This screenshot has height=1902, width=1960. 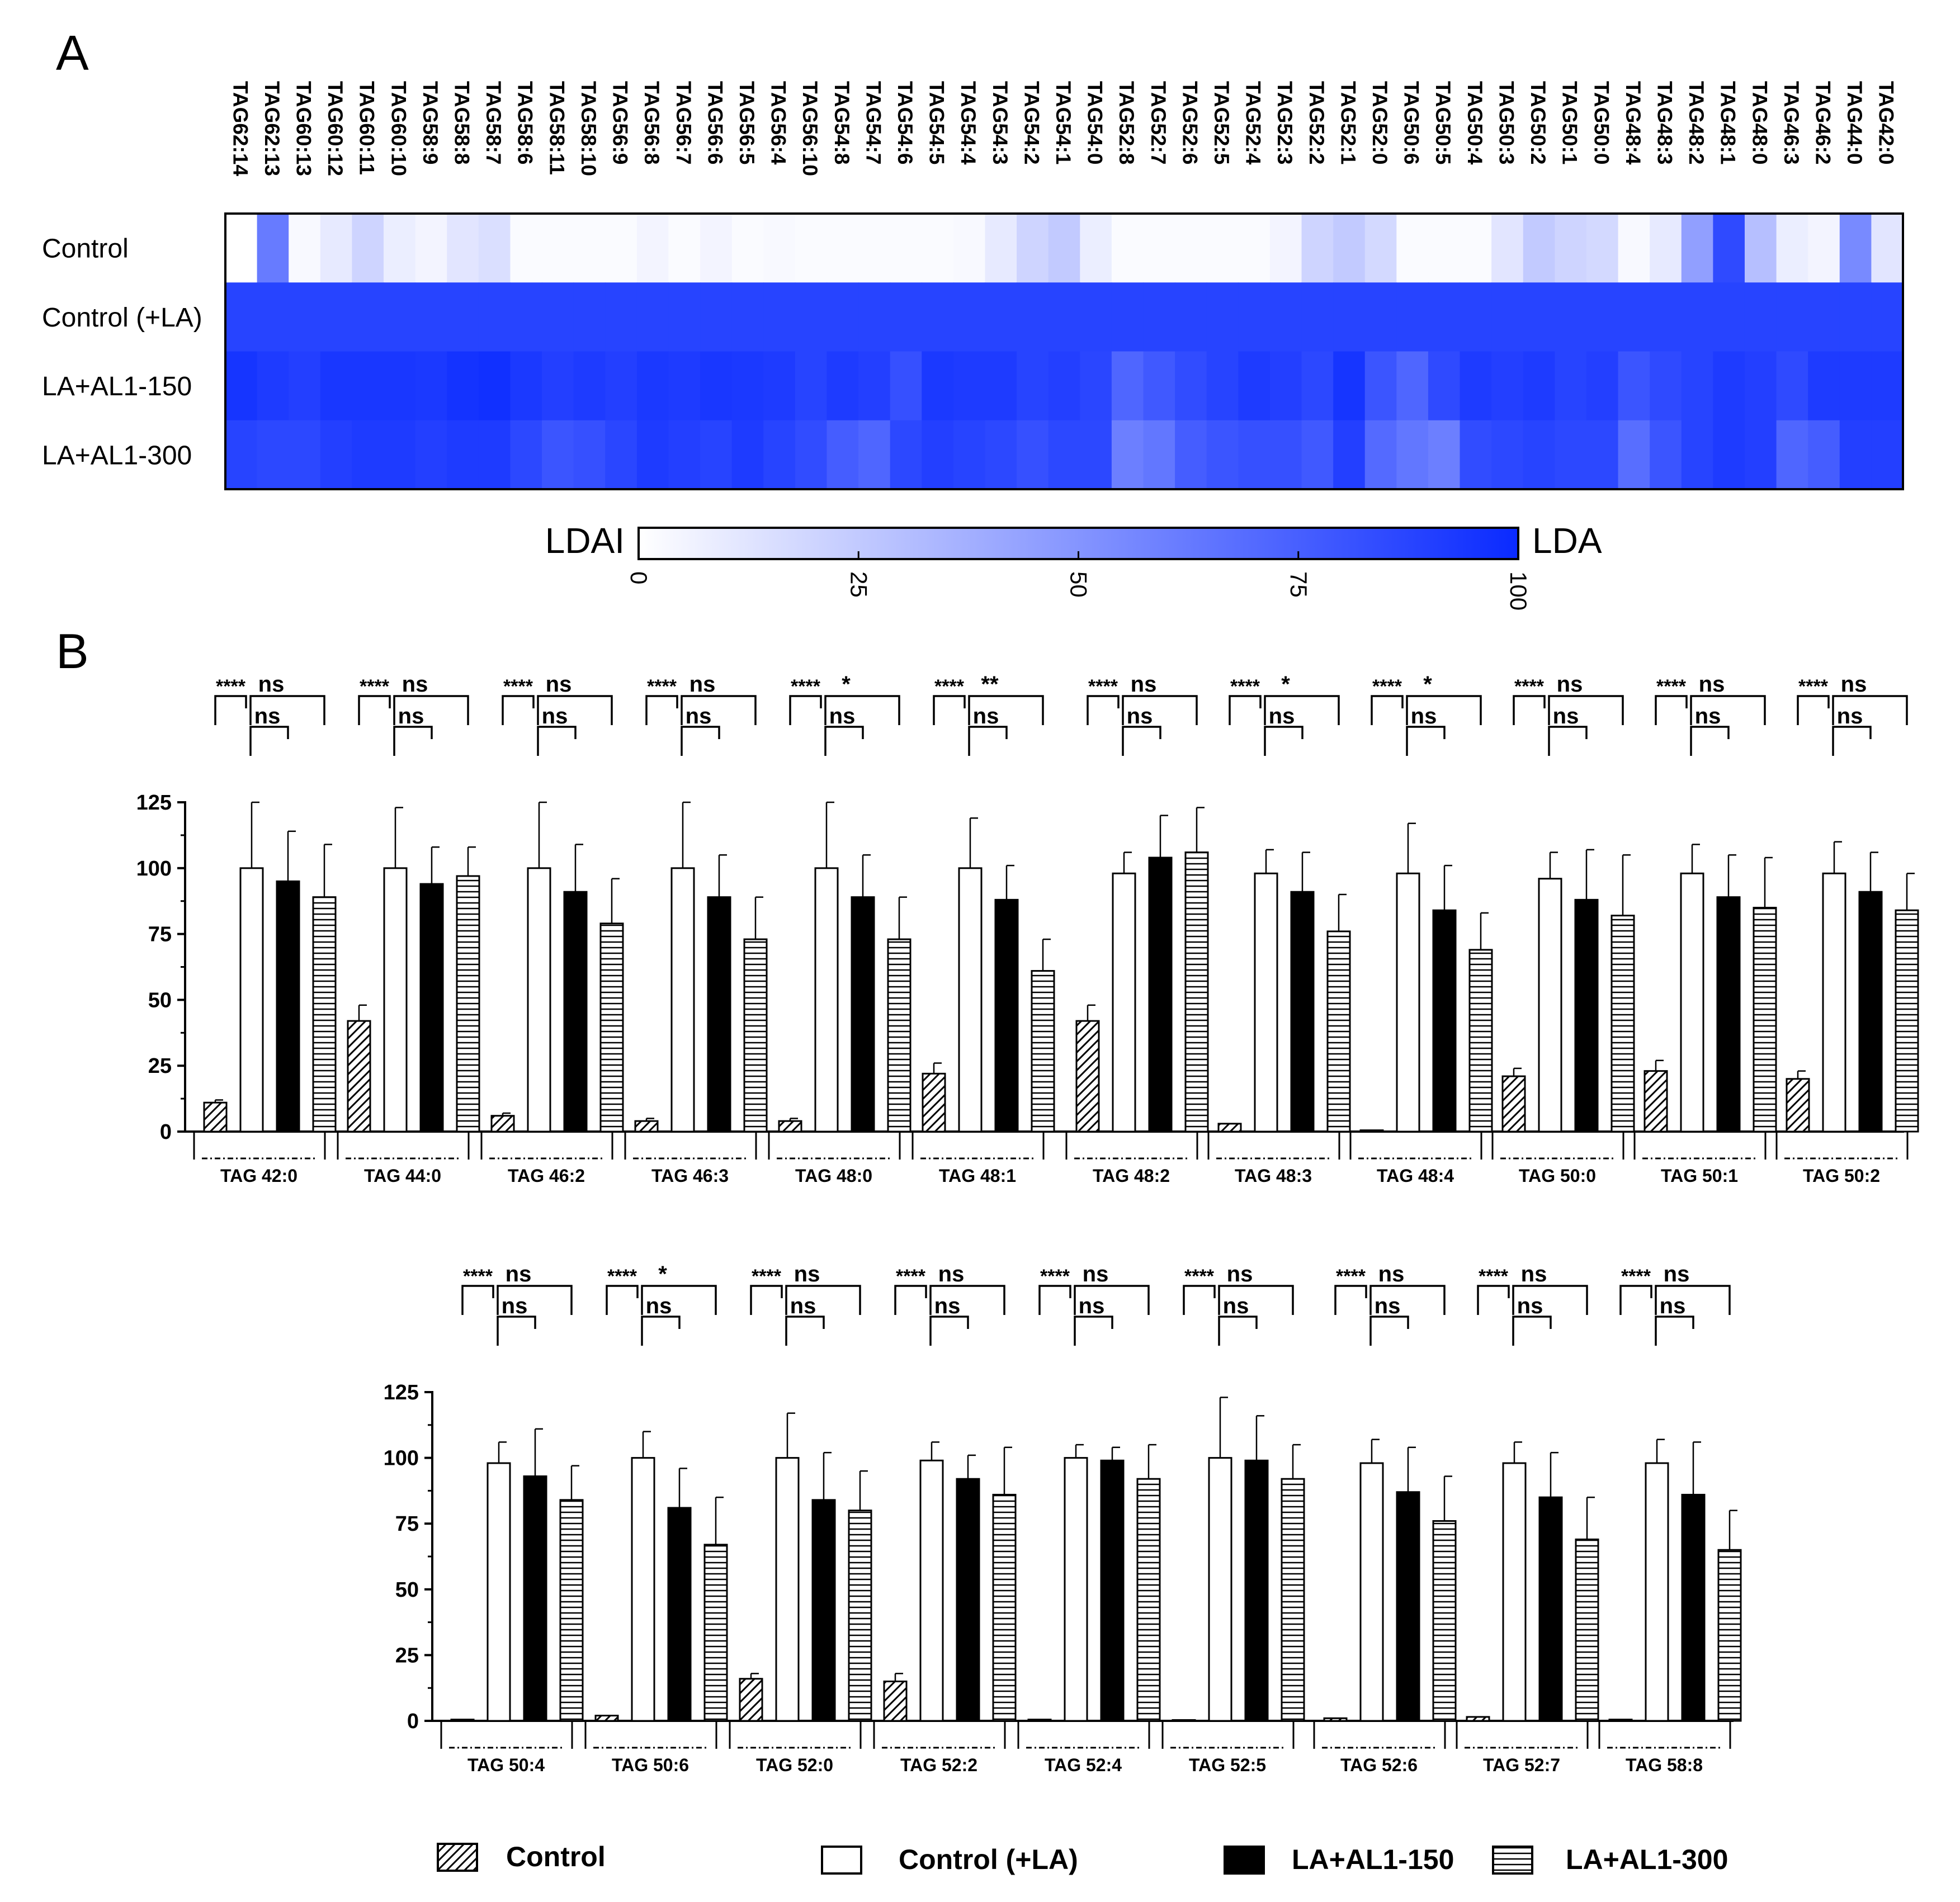 What do you see at coordinates (1316, 122) in the screenshot?
I see `heatmap-column-label: TAG52:2` at bounding box center [1316, 122].